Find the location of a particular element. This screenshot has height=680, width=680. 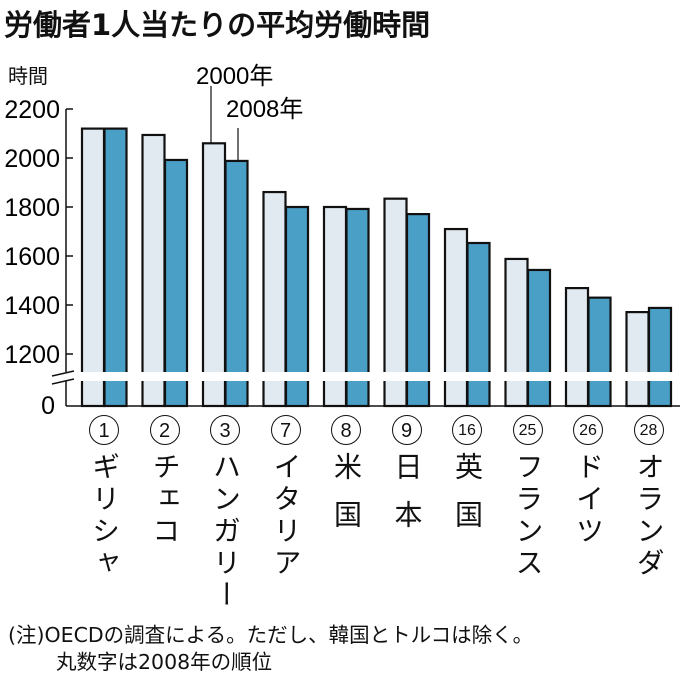

legend-2000: 2000年 is located at coordinates (234, 76).